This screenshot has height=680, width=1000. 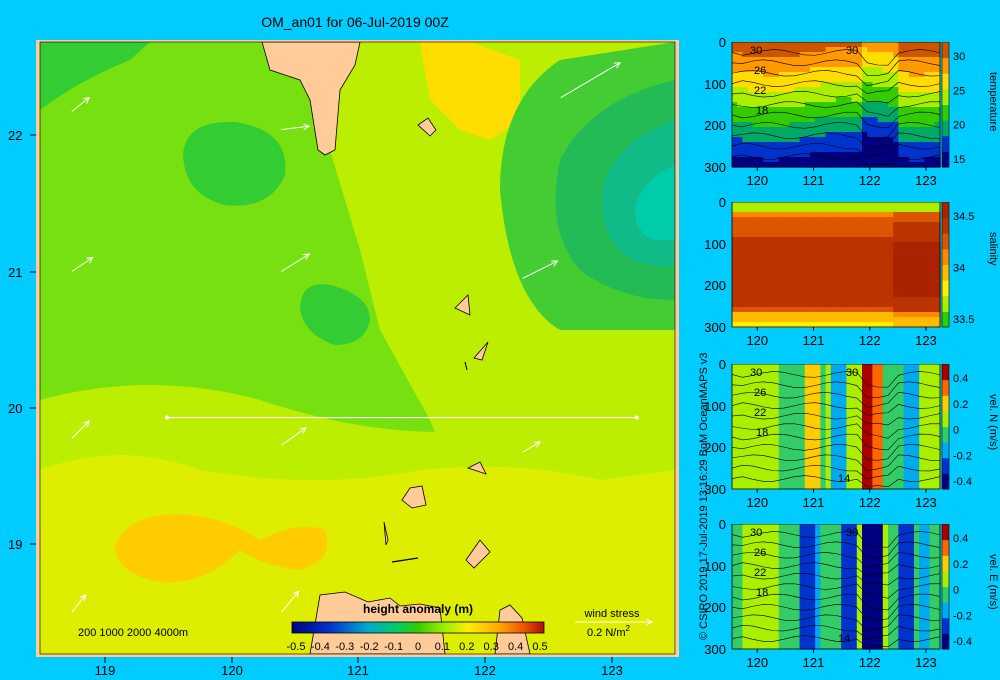 What do you see at coordinates (960, 405) in the screenshot?
I see `section-colorbar-tick: 0.2` at bounding box center [960, 405].